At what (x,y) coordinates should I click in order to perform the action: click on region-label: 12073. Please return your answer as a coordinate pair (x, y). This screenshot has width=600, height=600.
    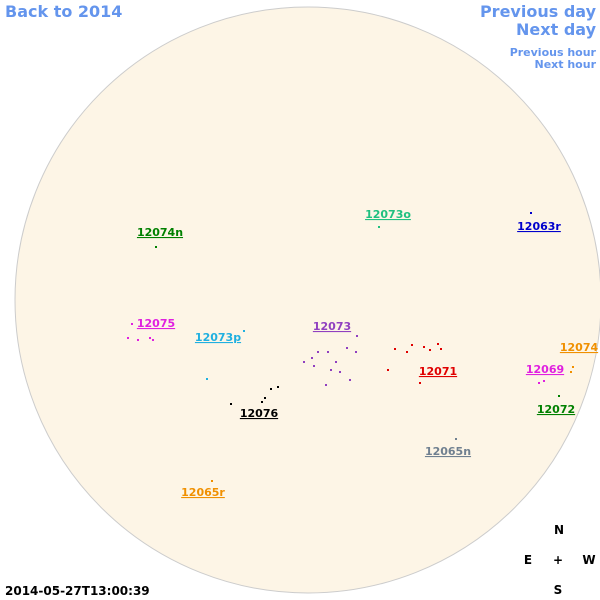
    Looking at the image, I should click on (332, 326).